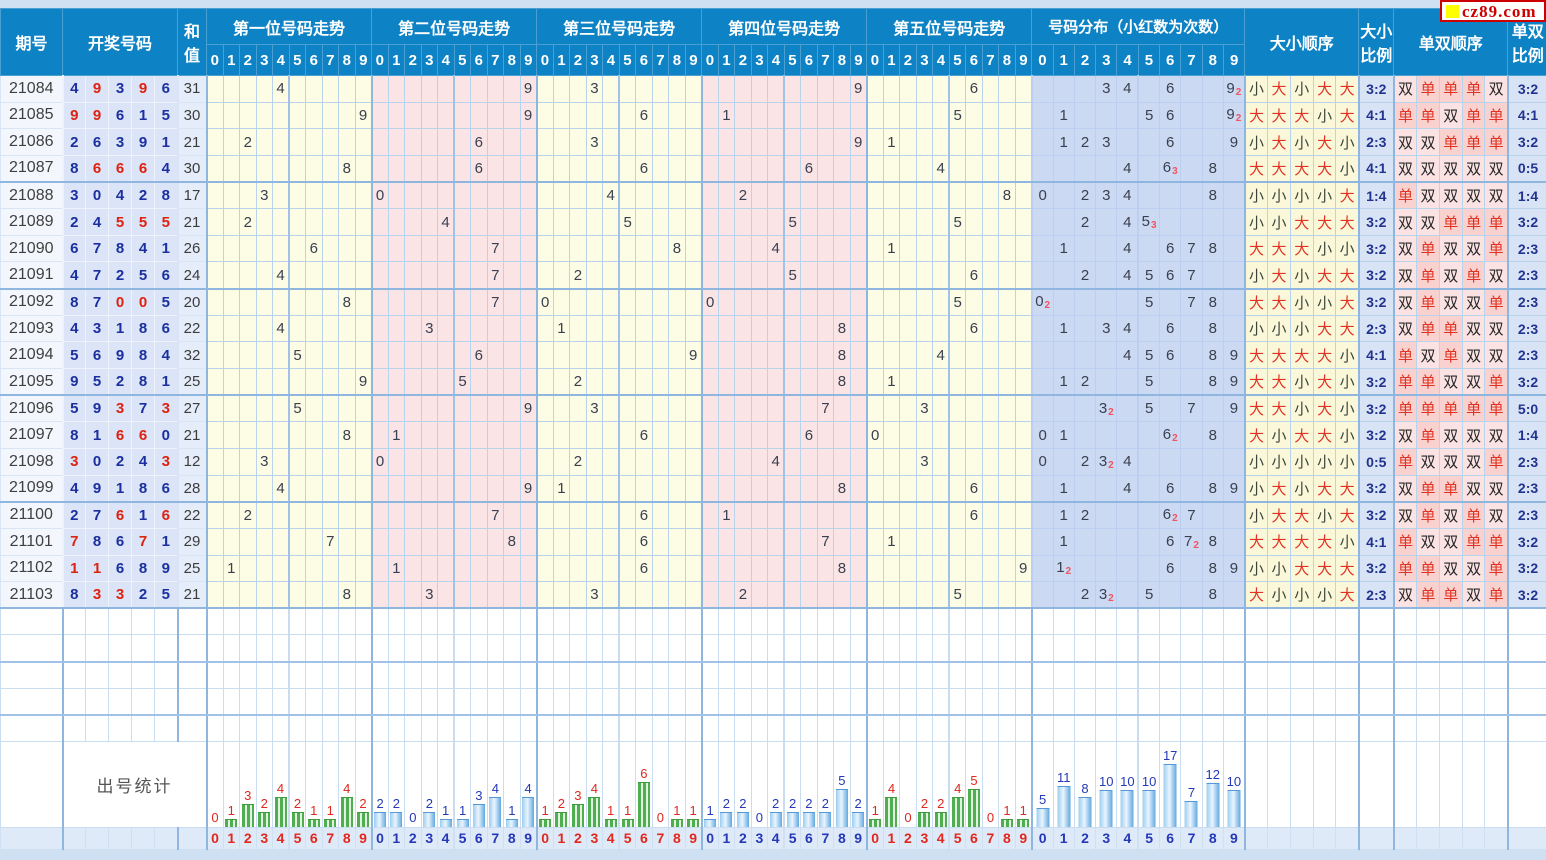 The image size is (1546, 860). Describe the element at coordinates (1347, 488) in the screenshot. I see `big-small-cell: 大` at that location.